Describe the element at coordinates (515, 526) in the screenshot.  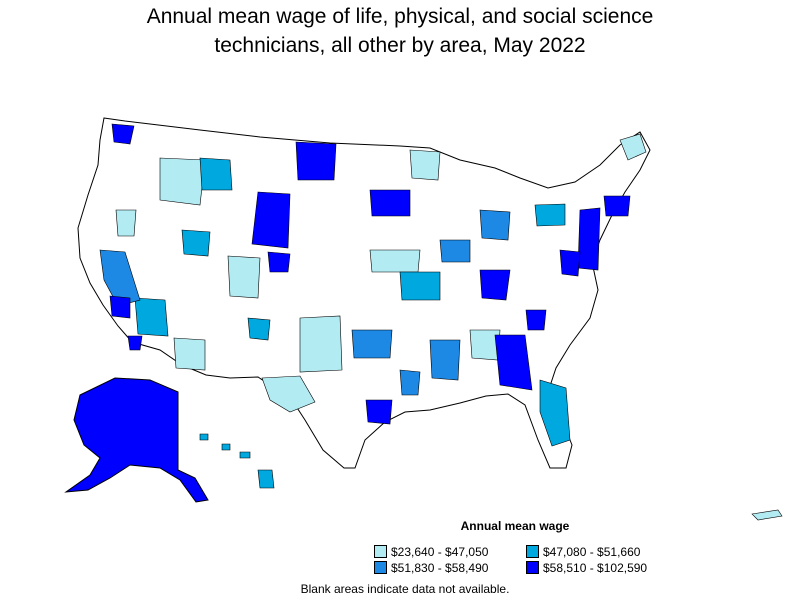
I see `legend-title: Annual mean wage` at that location.